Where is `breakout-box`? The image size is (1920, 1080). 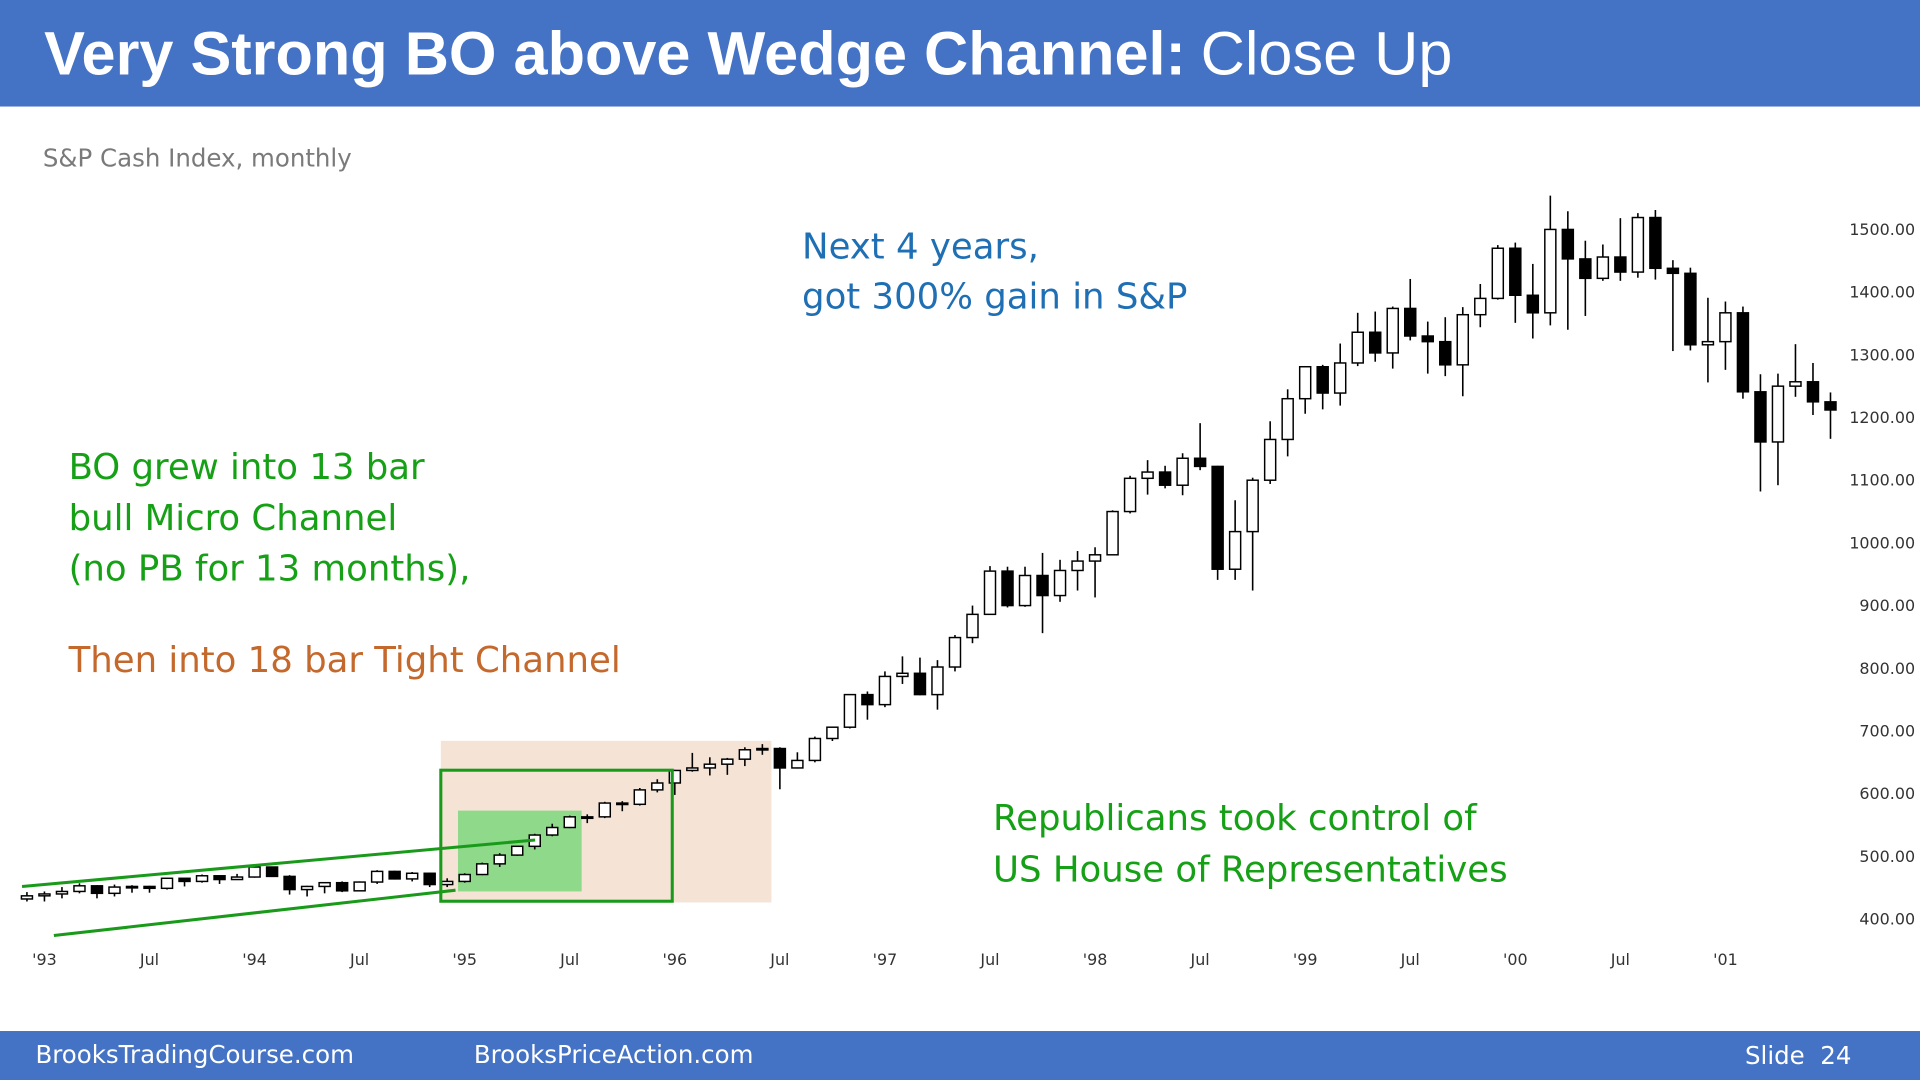
breakout-box is located at coordinates (556, 835).